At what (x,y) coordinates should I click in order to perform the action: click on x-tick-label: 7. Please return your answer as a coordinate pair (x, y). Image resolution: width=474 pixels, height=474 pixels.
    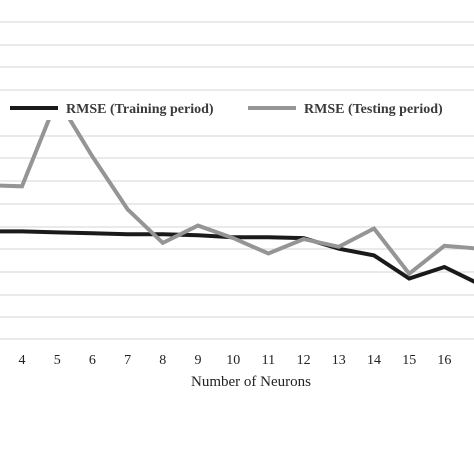
    Looking at the image, I should click on (127, 360).